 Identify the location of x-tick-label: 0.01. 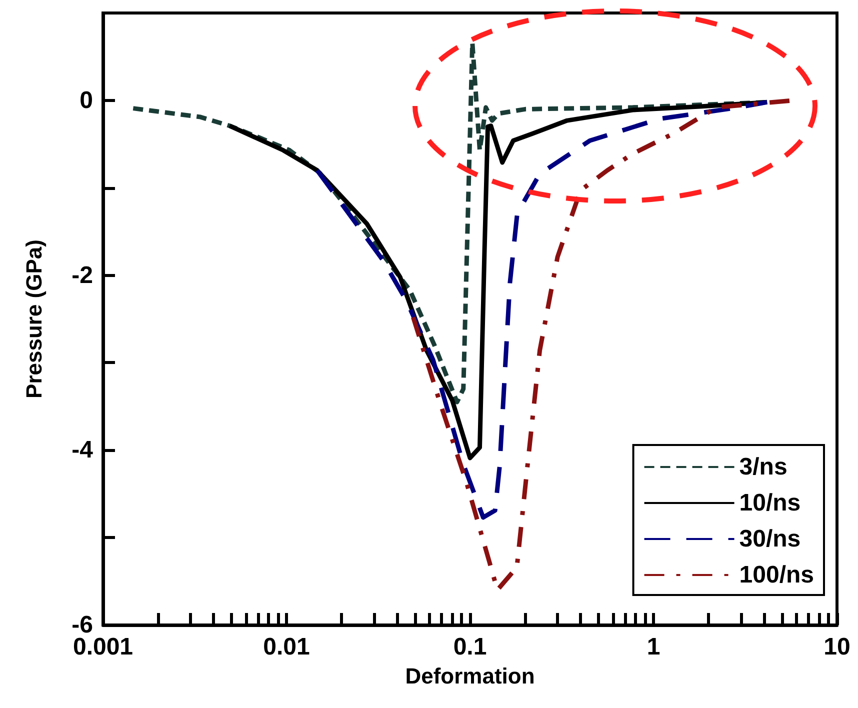
(286, 647).